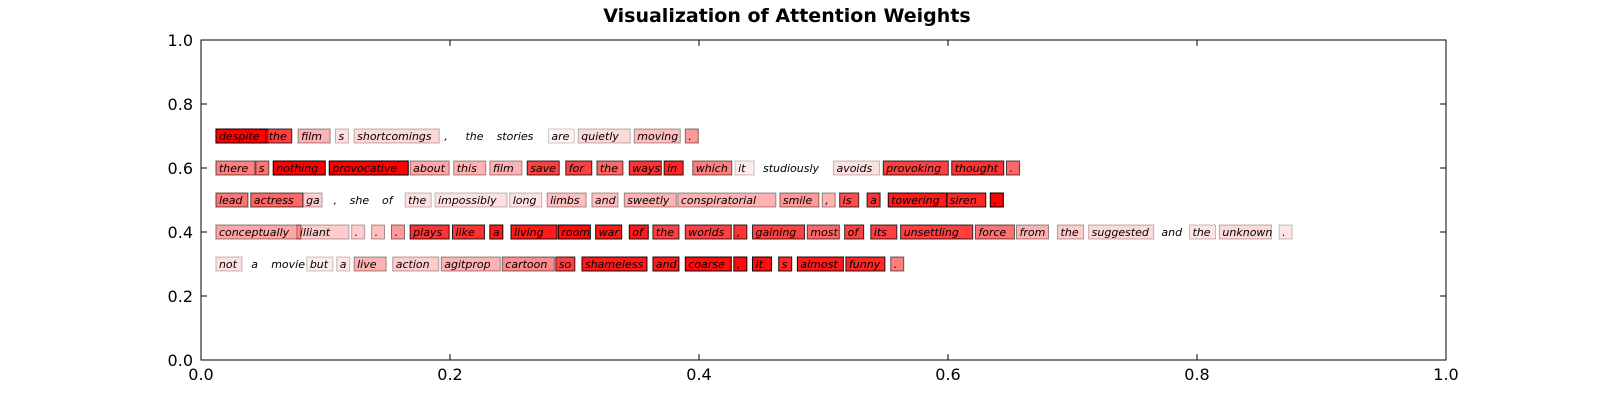  Describe the element at coordinates (718, 200) in the screenshot. I see `token-text: conspiratorial` at that location.